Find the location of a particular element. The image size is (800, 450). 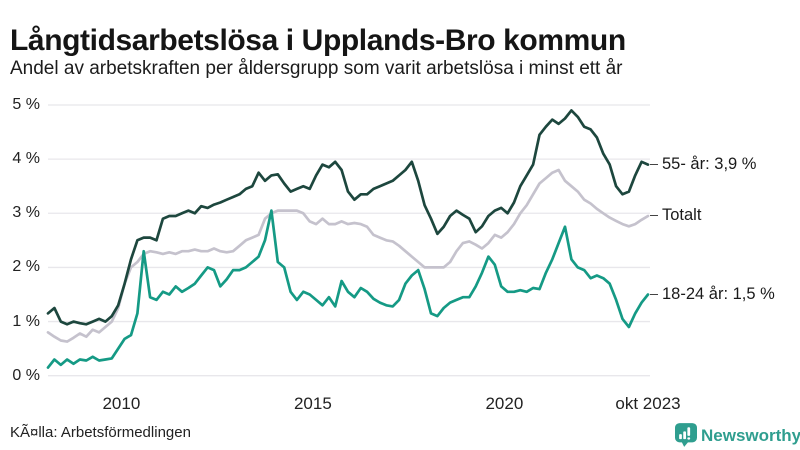

page-title: Långtidsarbetslösa i Upplands-Bro kommun is located at coordinates (318, 41).